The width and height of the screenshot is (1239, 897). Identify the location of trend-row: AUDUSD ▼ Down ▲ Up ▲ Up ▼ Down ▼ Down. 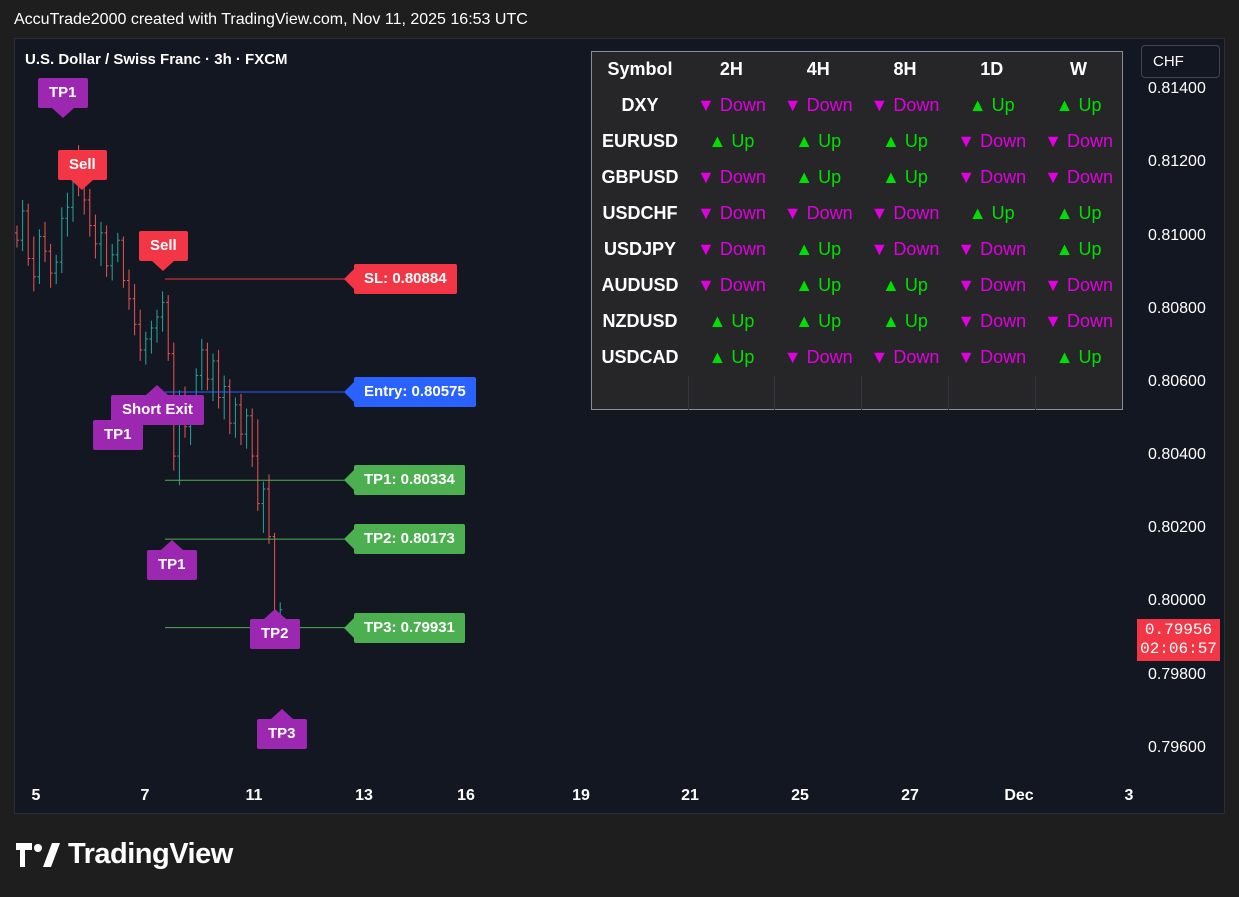
(857, 286).